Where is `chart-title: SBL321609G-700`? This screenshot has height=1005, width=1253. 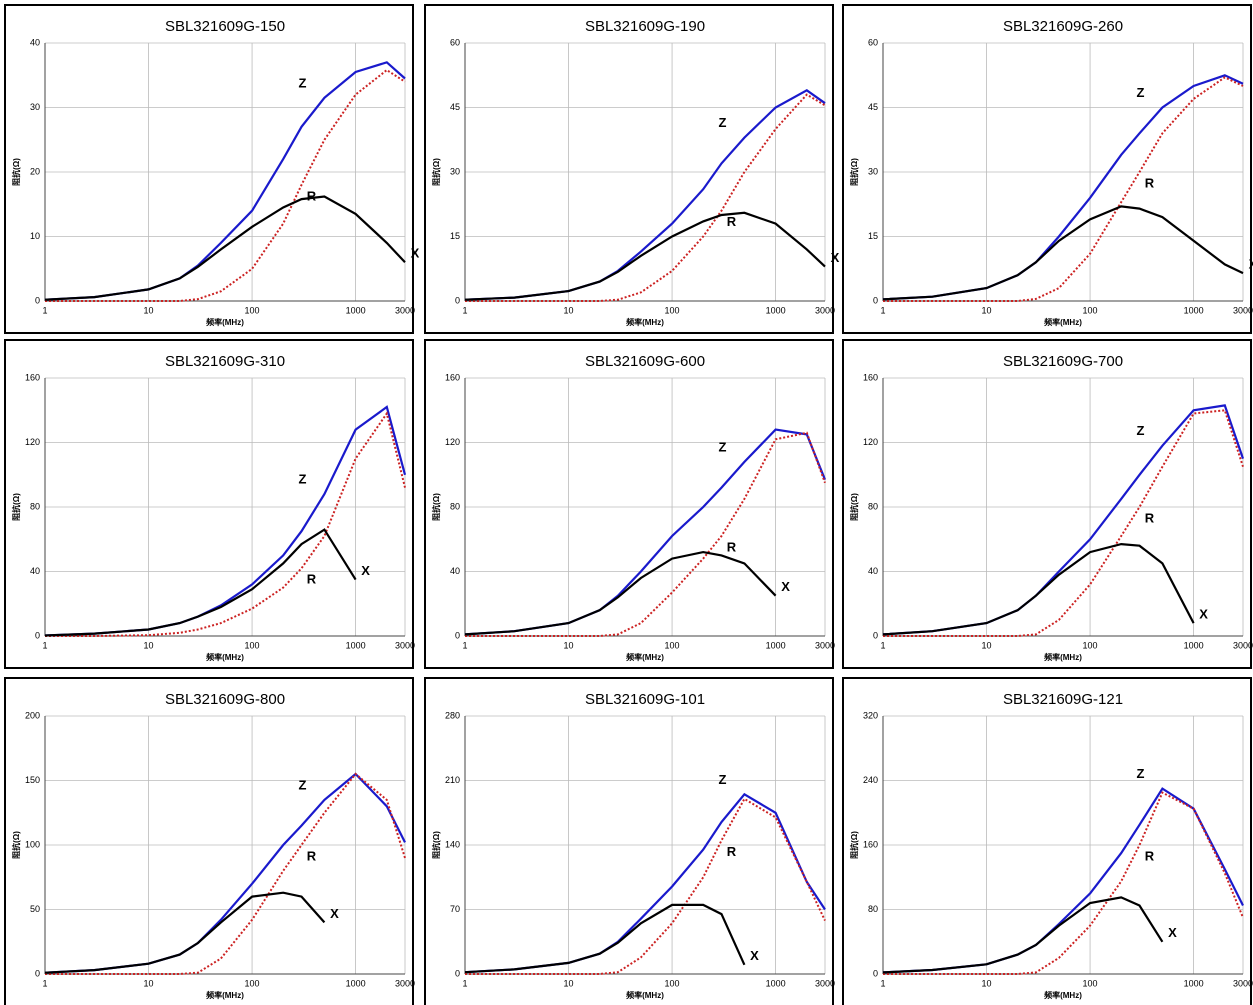 chart-title: SBL321609G-700 is located at coordinates (1063, 361).